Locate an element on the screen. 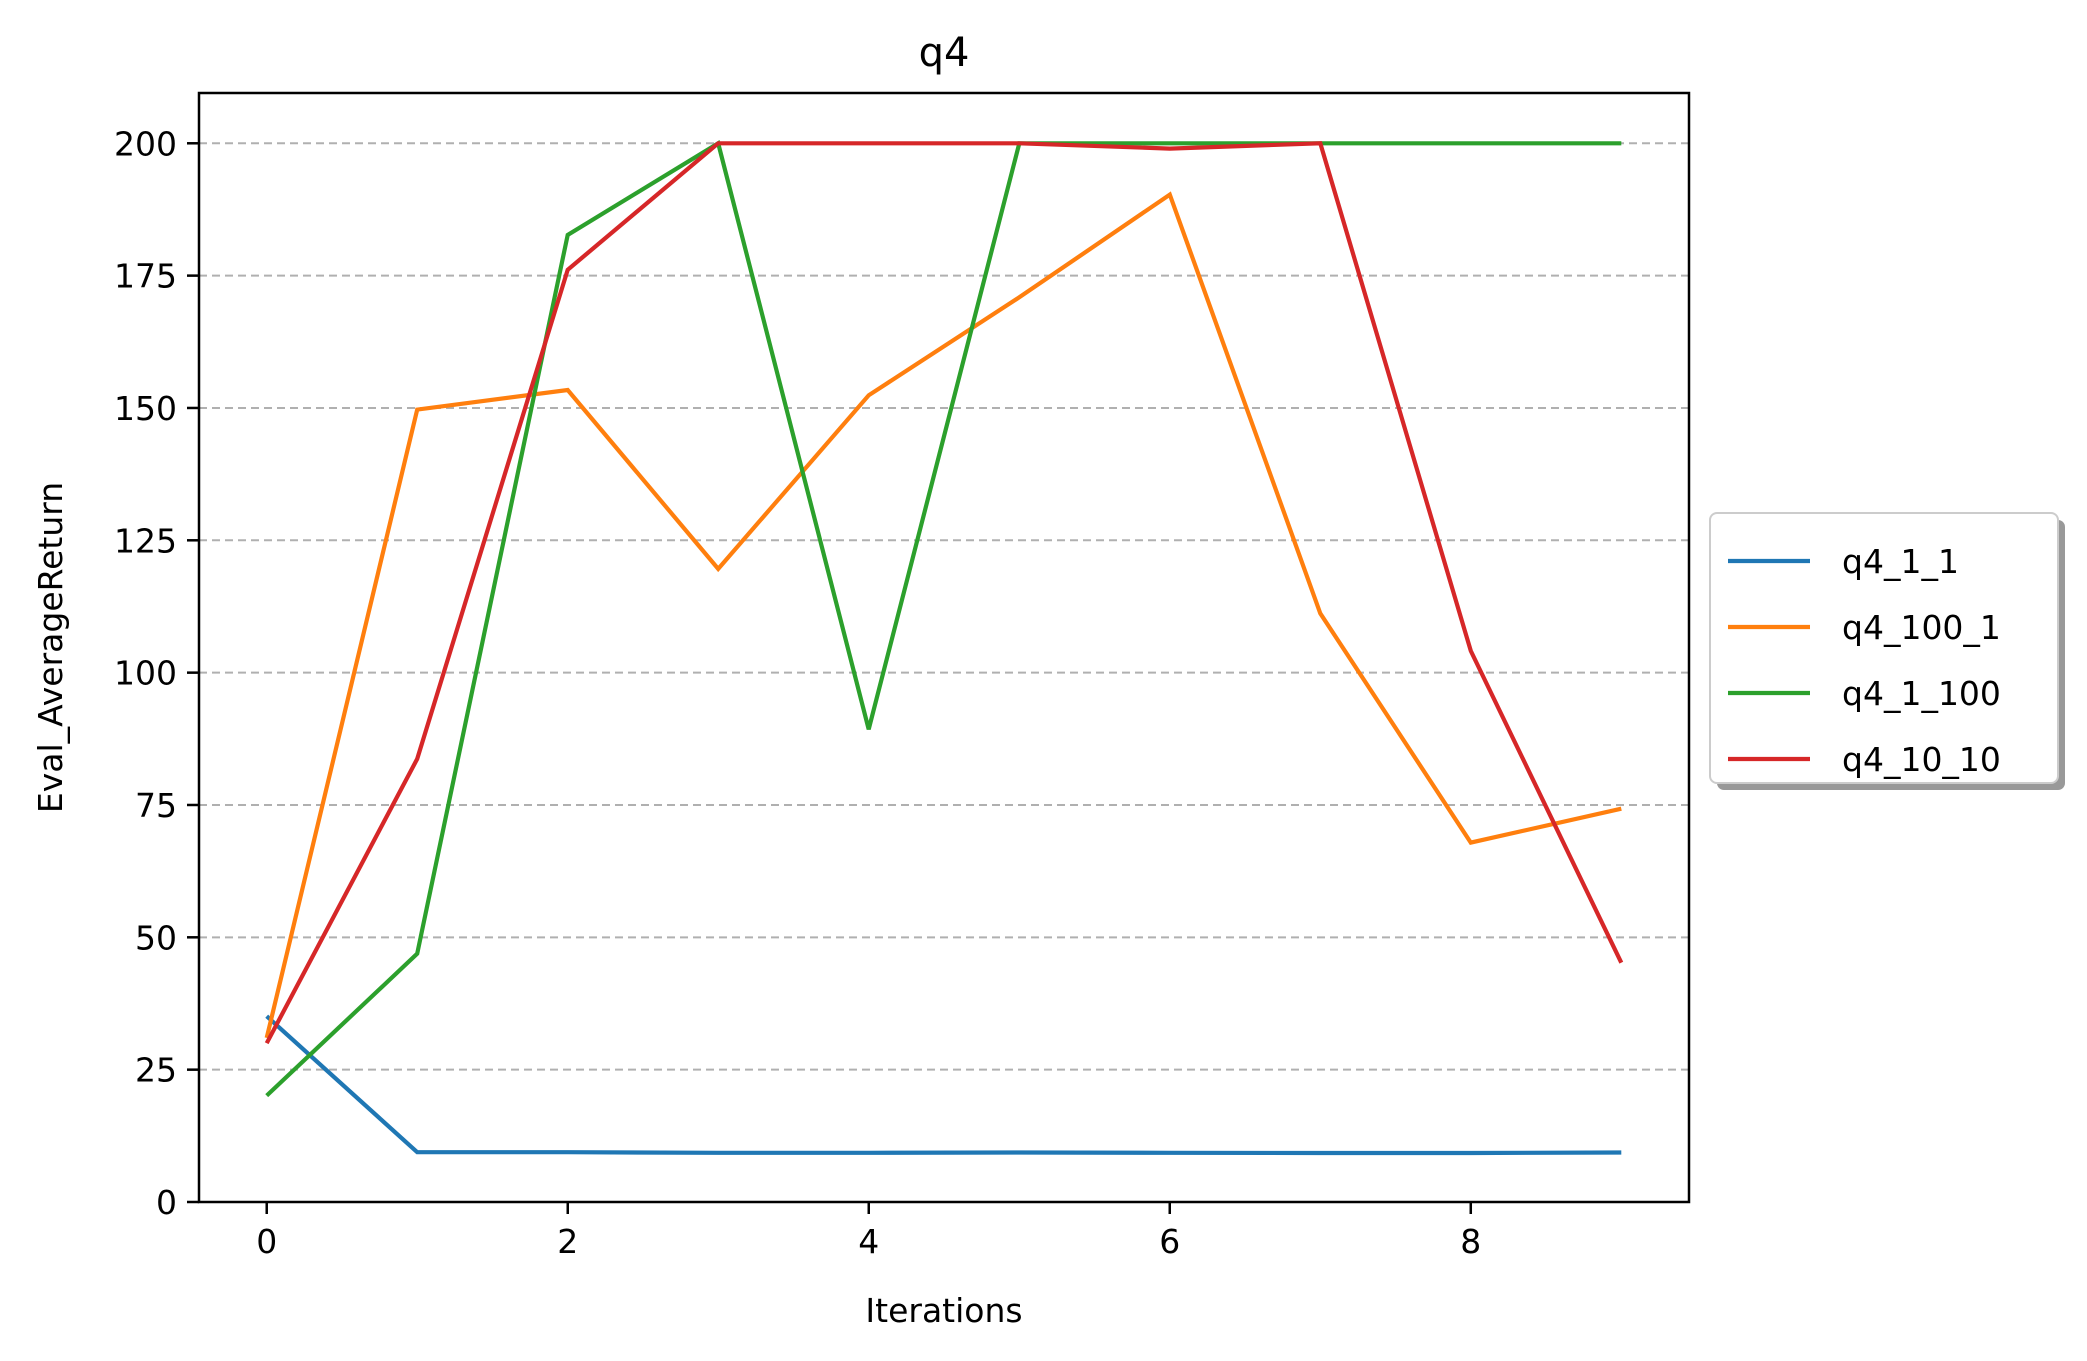 This screenshot has height=1361, width=2087. chart-title: q4 is located at coordinates (944, 53).